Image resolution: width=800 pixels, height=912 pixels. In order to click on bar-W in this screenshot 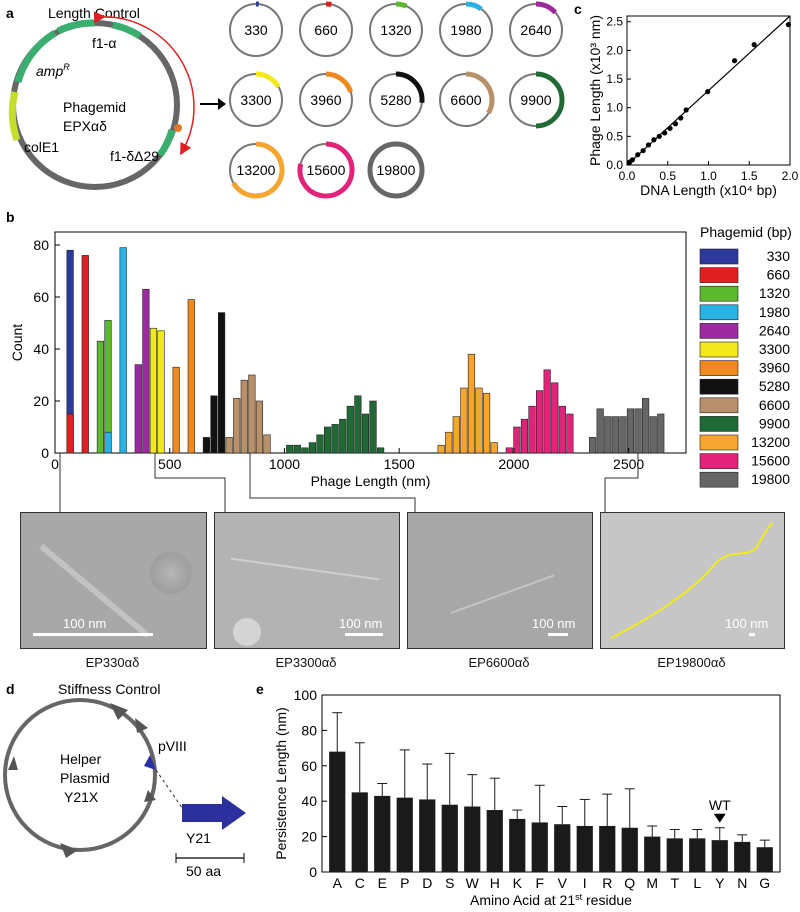, I will do `click(472, 839)`.